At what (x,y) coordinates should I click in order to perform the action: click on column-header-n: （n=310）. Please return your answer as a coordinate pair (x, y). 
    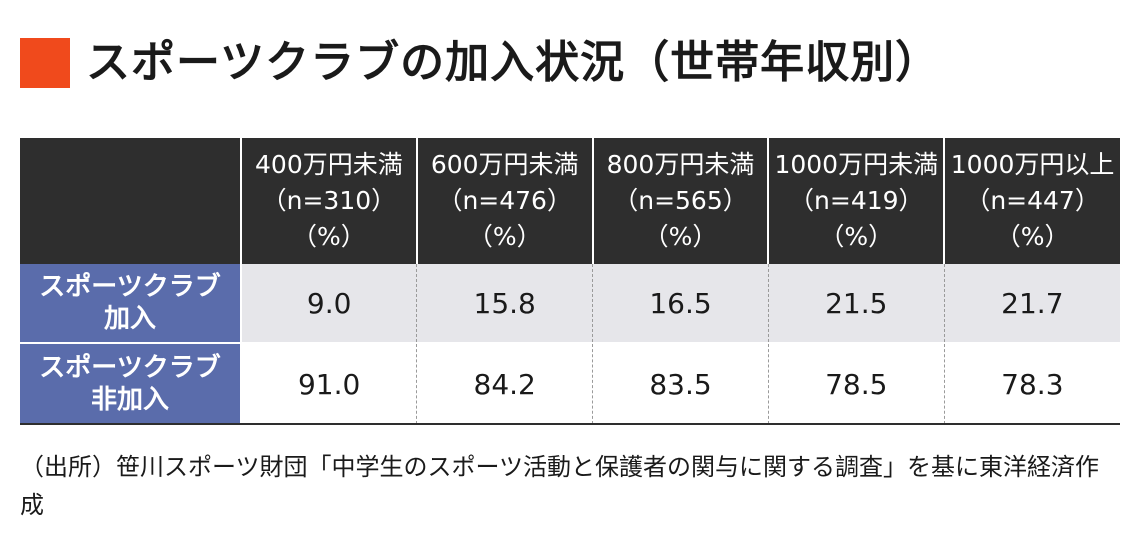
    Looking at the image, I should click on (329, 200).